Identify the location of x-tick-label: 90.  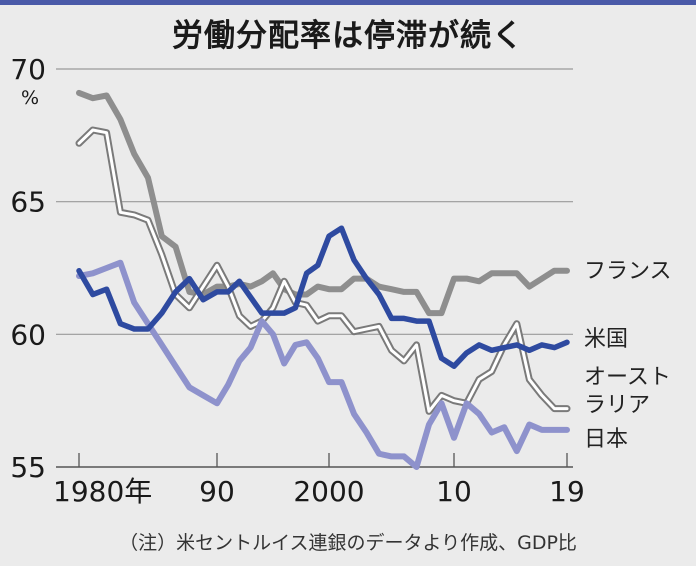
(217, 491).